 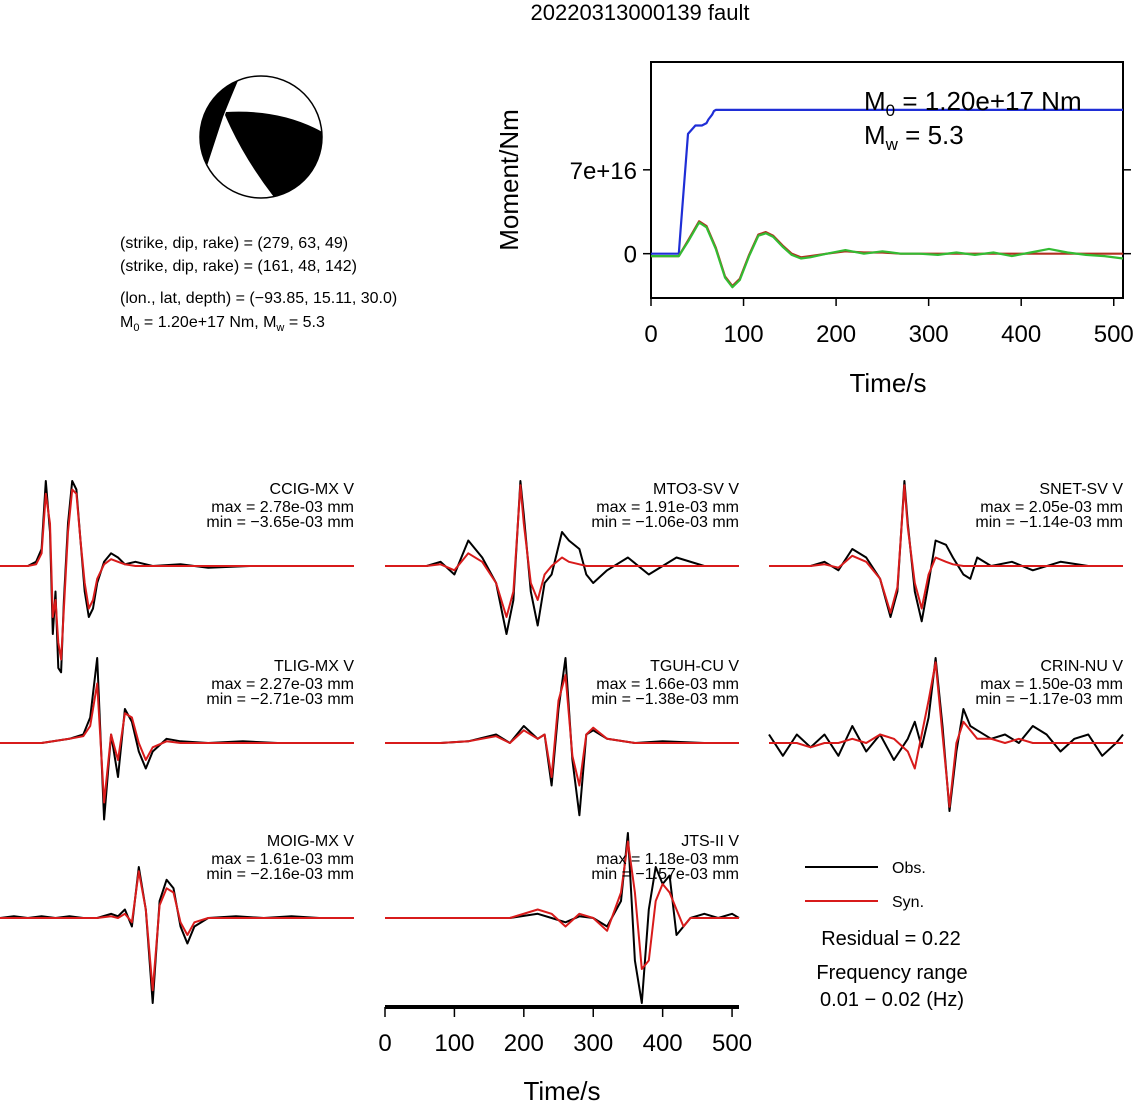 What do you see at coordinates (1081, 666) in the screenshot?
I see `station-name: CRIN-NU V` at bounding box center [1081, 666].